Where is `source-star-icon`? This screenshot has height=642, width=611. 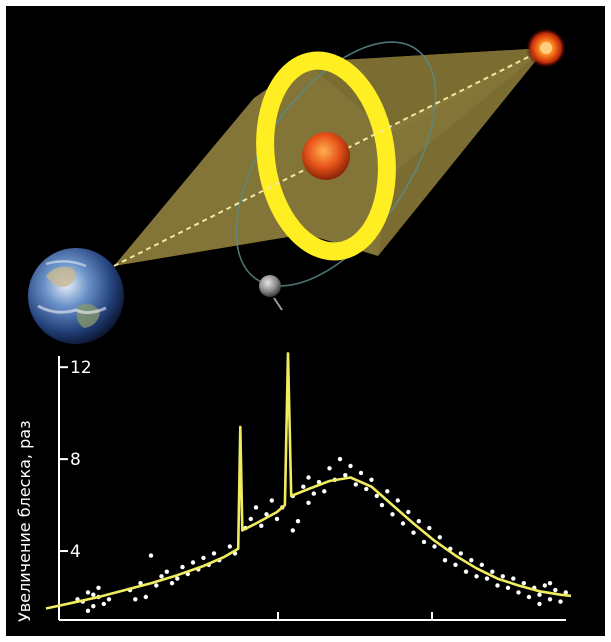
source-star-icon is located at coordinates (546, 48).